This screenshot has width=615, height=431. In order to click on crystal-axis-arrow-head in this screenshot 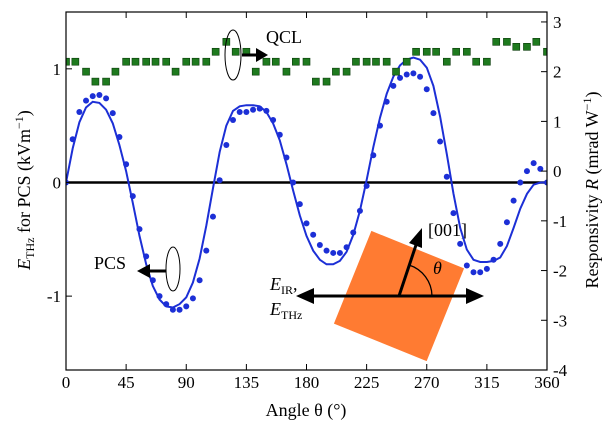, I will do `click(415, 238)`.